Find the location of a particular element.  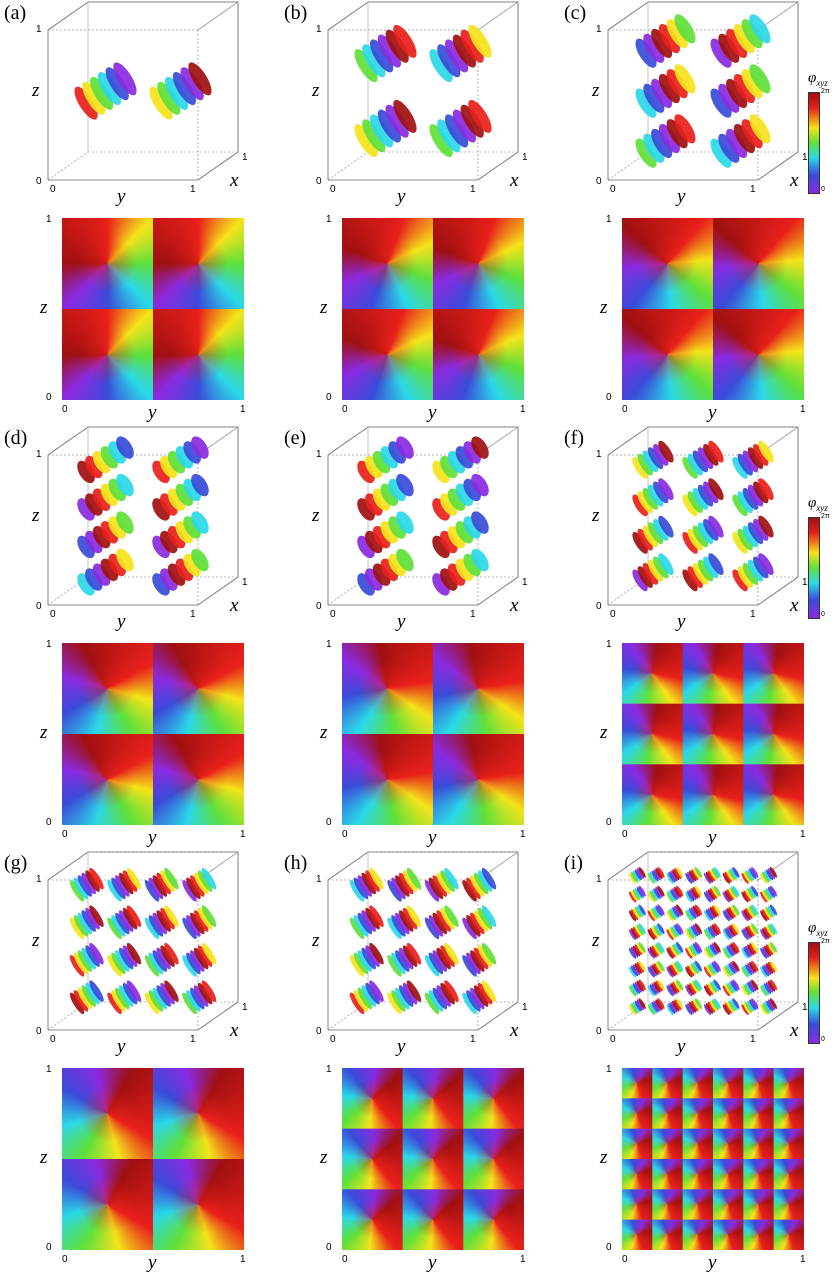

panel-label: (i) is located at coordinates (573, 863).